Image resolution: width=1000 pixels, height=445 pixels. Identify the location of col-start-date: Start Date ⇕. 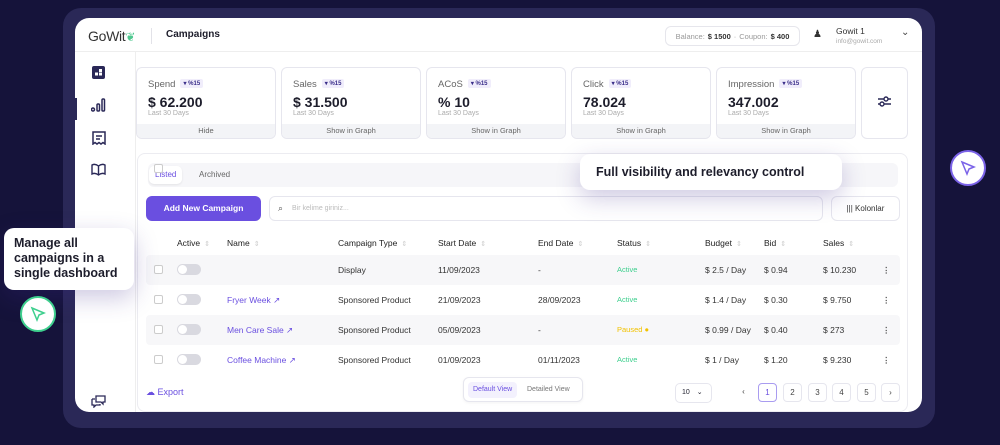
(462, 243).